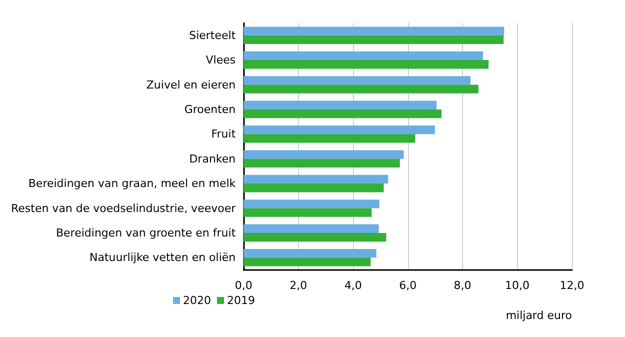  Describe the element at coordinates (353, 285) in the screenshot. I see `x-tick-label: 4,0` at that location.